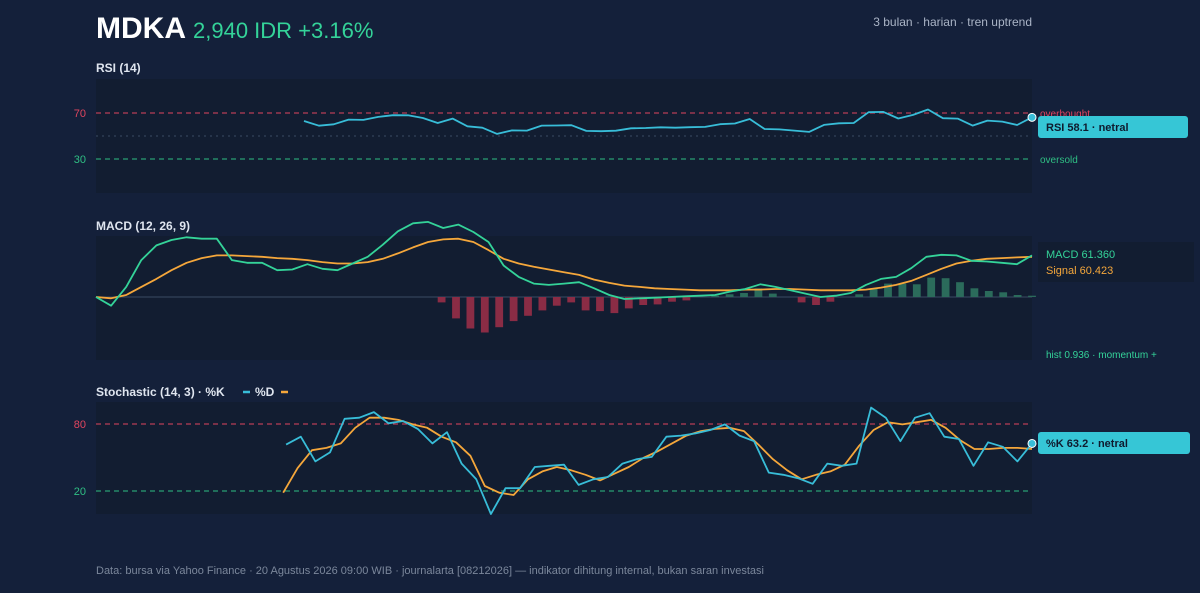  Describe the element at coordinates (1080, 255) in the screenshot. I see `macd-readout-macd: MACD 61.360` at that location.